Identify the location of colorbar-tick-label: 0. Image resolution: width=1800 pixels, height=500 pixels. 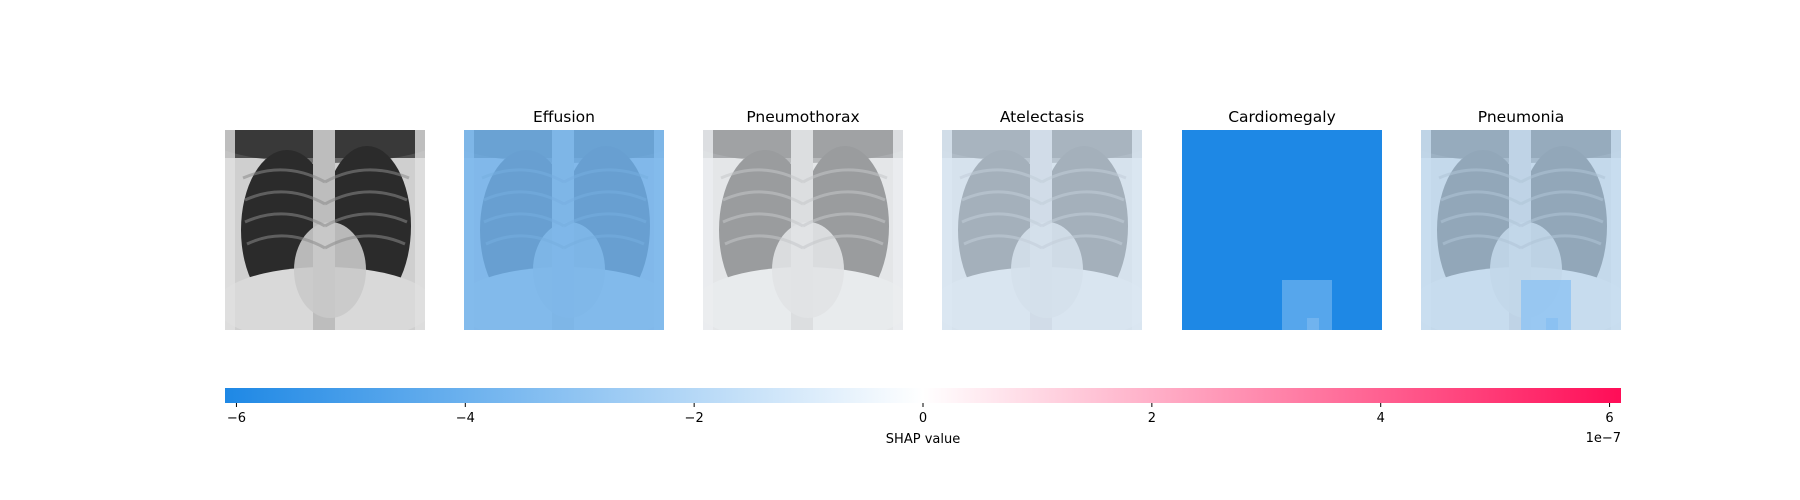
(923, 418).